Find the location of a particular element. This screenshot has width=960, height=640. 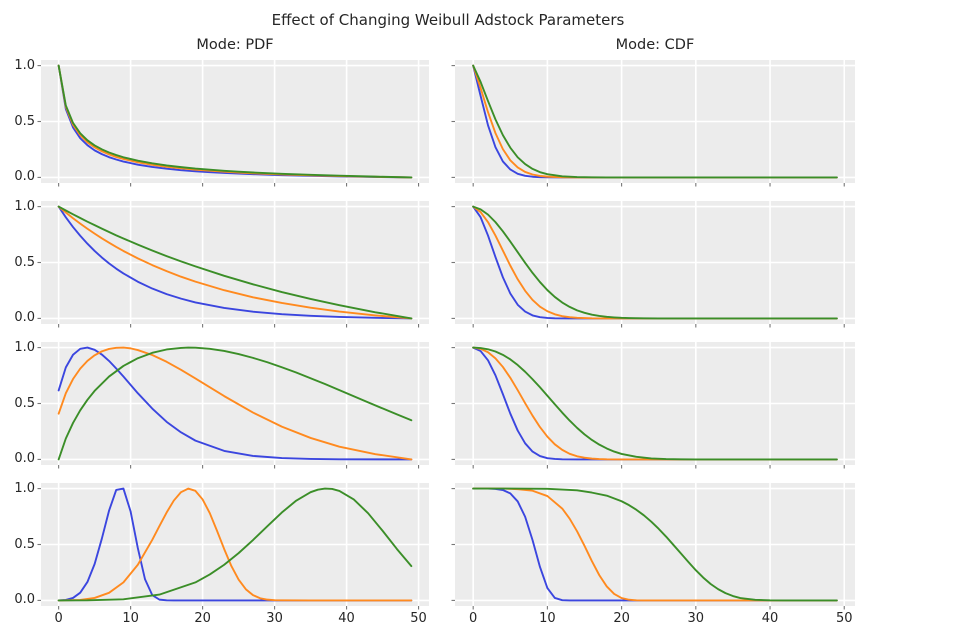

subplot-row4-pdf is located at coordinates (233, 546).